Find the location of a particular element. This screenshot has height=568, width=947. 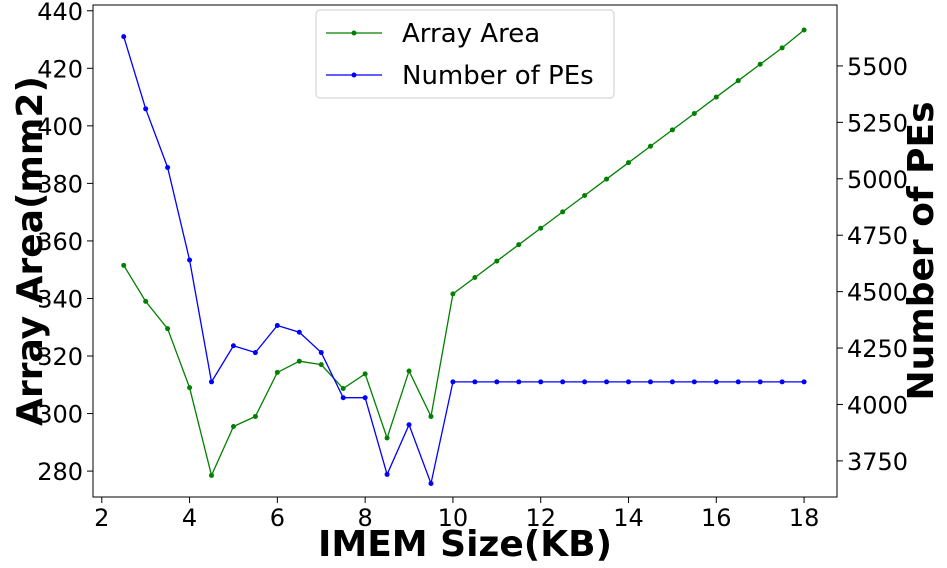

x-tick-label: 6 is located at coordinates (277, 518).